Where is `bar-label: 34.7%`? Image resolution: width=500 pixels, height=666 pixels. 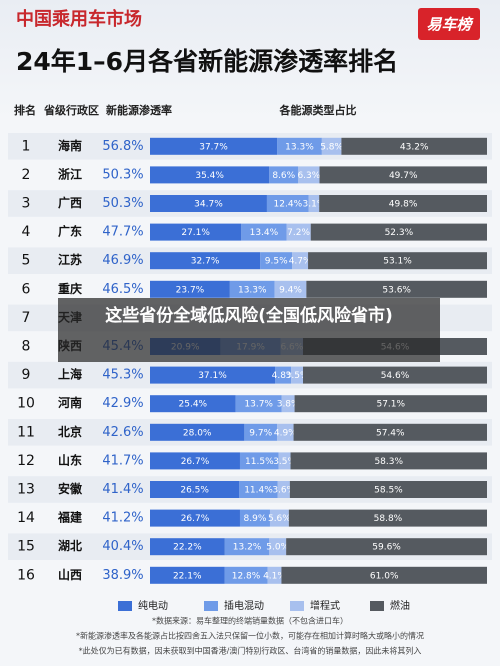 bar-label: 34.7% is located at coordinates (208, 205).